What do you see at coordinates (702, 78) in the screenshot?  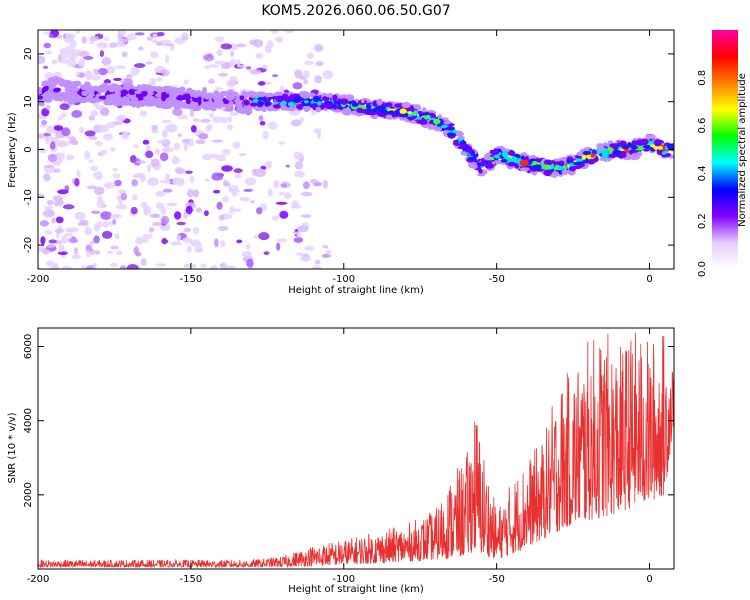 I see `colorbar-tick-label: 0.8` at bounding box center [702, 78].